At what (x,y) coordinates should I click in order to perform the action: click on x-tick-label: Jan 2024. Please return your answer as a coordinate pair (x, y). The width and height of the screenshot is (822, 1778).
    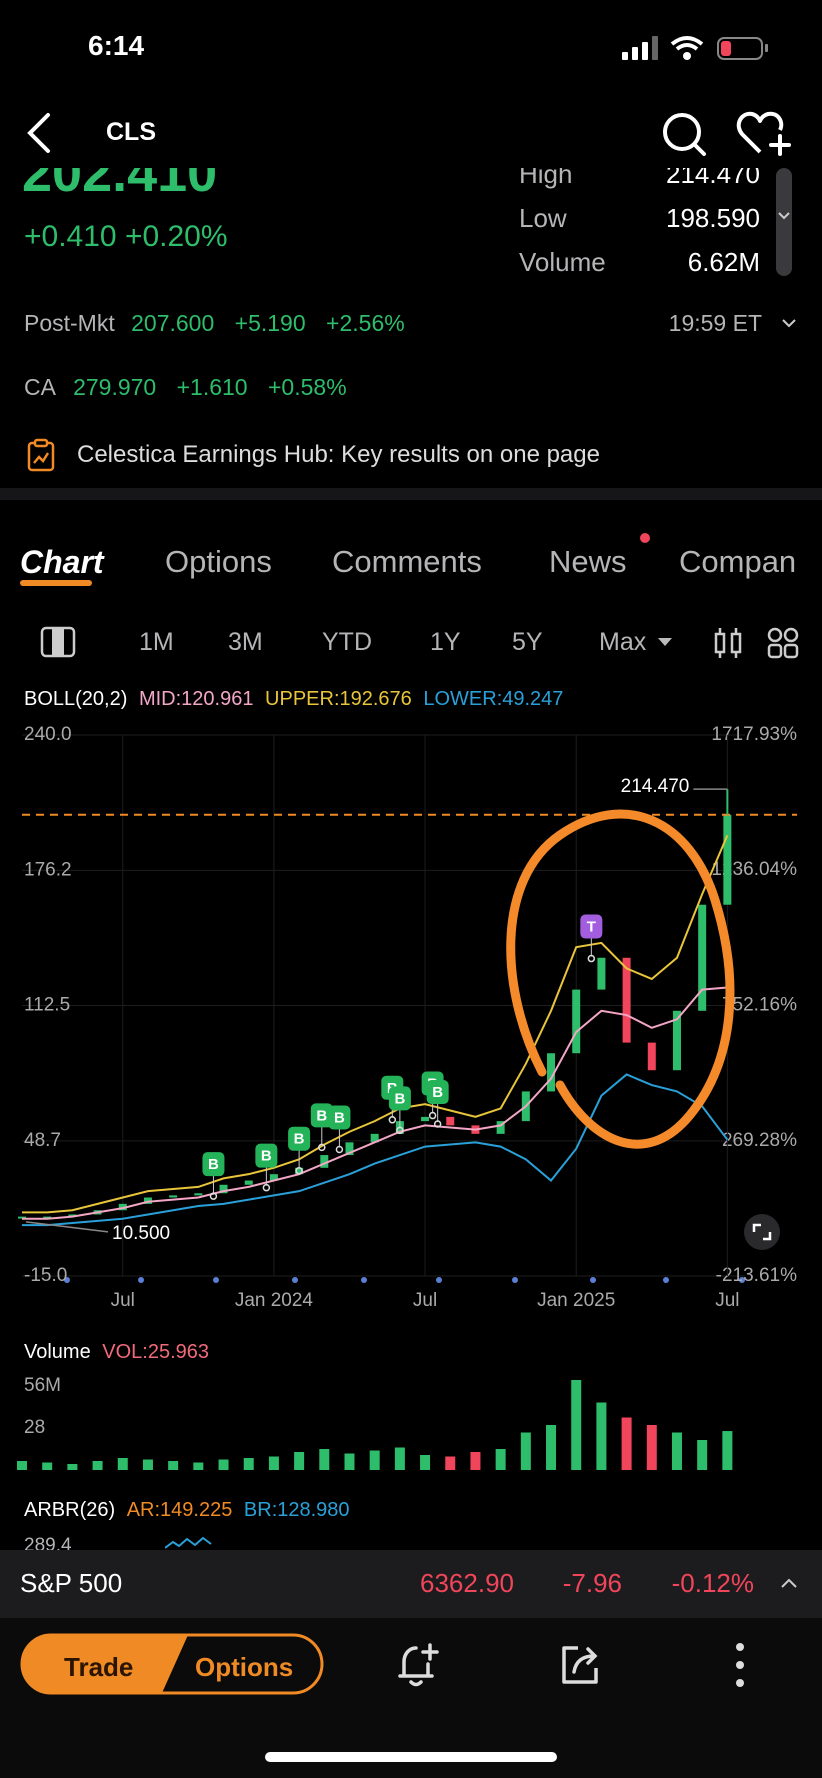
    Looking at the image, I should click on (274, 1300).